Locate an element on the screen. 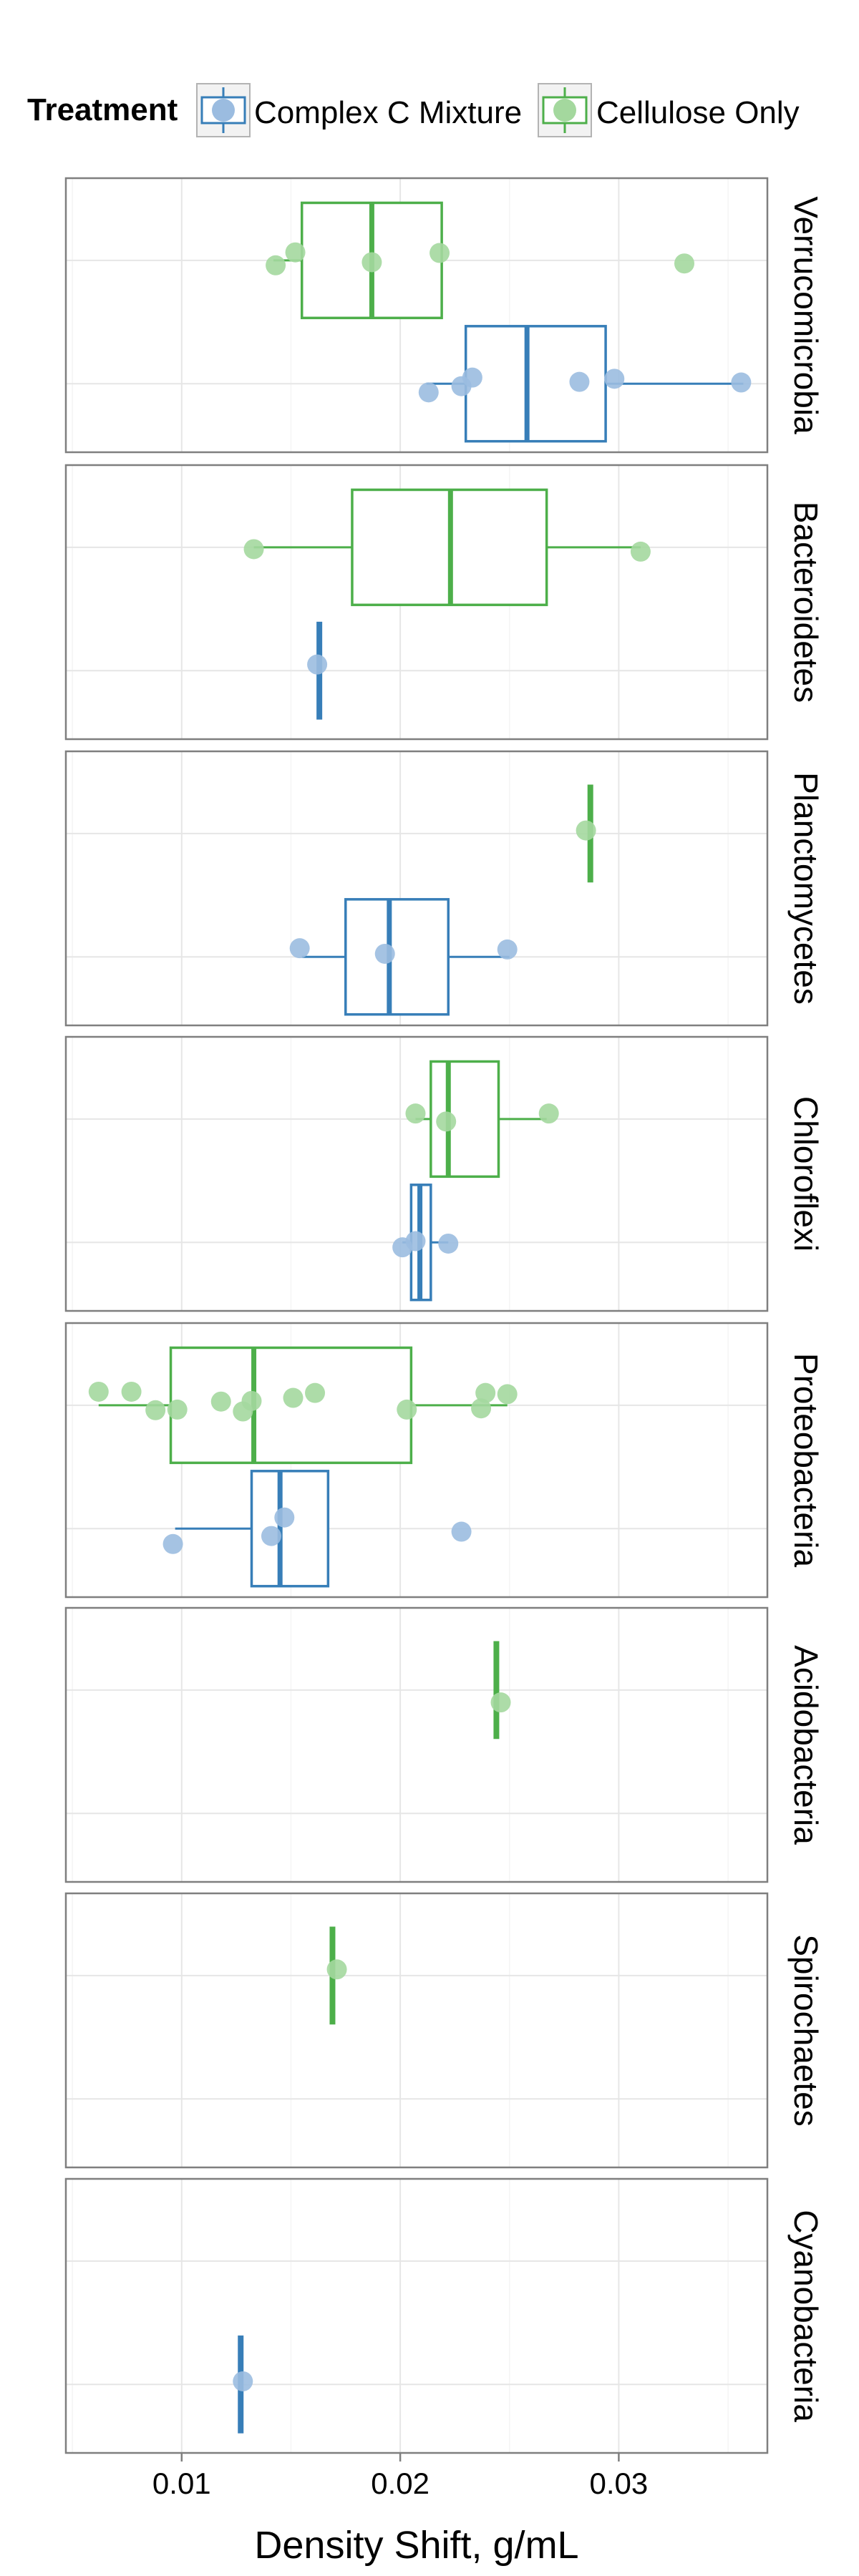 This screenshot has height=2576, width=859. legend-title: Treatment is located at coordinates (102, 109).